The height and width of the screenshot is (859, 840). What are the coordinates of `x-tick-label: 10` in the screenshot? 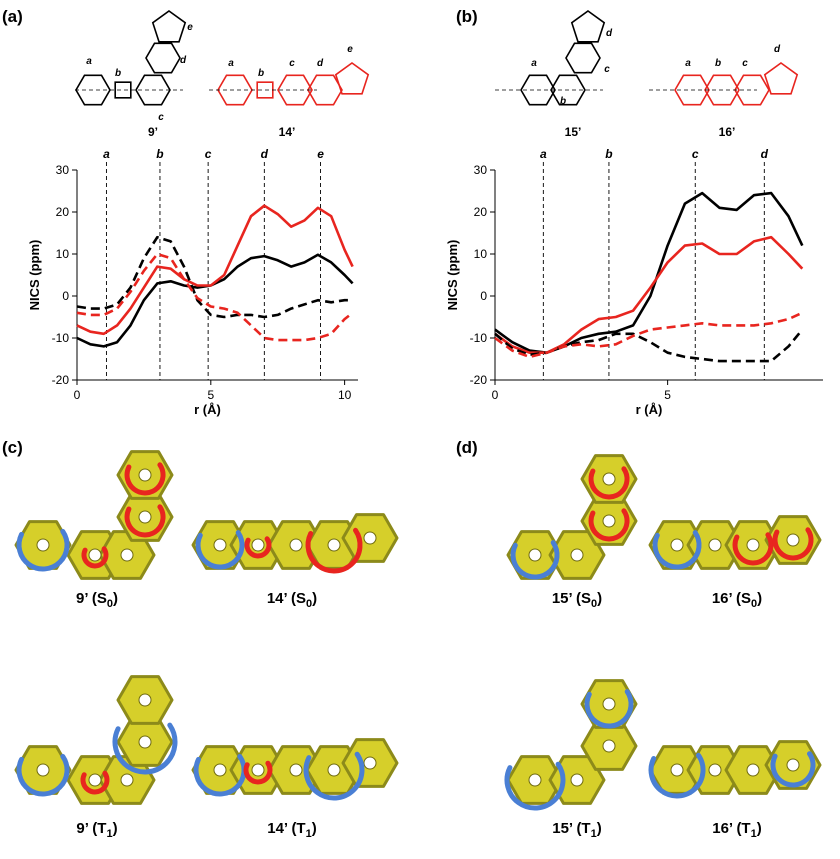 It's located at (345, 395).